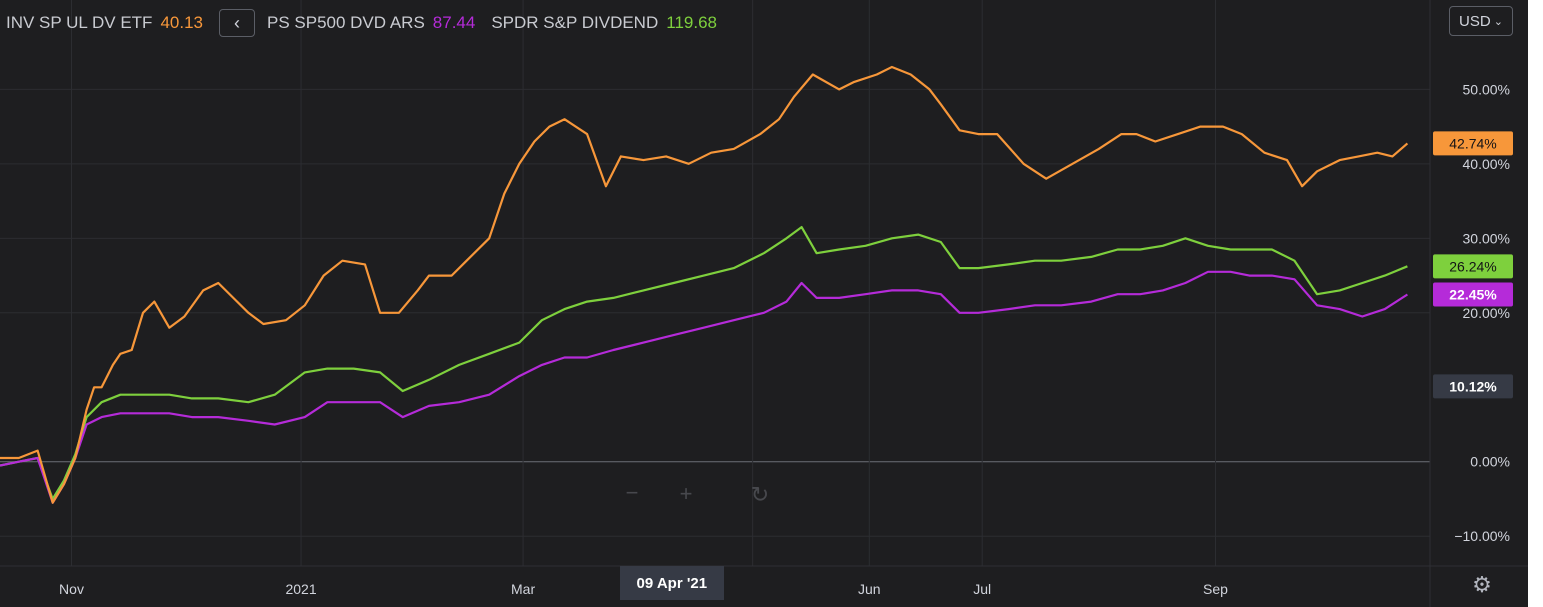  What do you see at coordinates (686, 493) in the screenshot?
I see `zoom-in-icon: +` at bounding box center [686, 493].